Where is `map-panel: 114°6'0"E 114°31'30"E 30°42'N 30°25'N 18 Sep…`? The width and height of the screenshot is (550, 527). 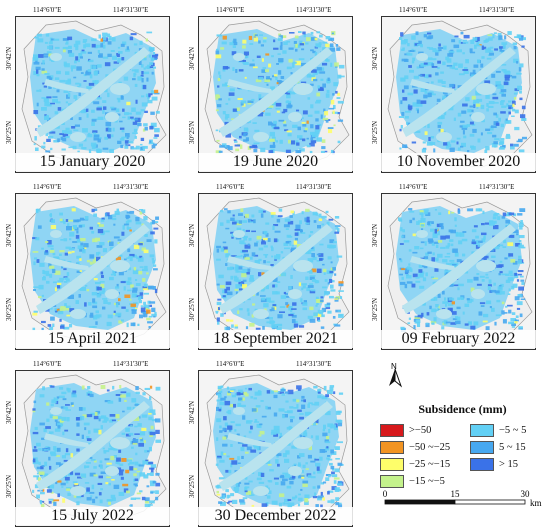
map-panel: 114°6'0"E 114°31'30"E 30°42'N 30°25'N 18 Sep… is located at coordinates (270, 266).